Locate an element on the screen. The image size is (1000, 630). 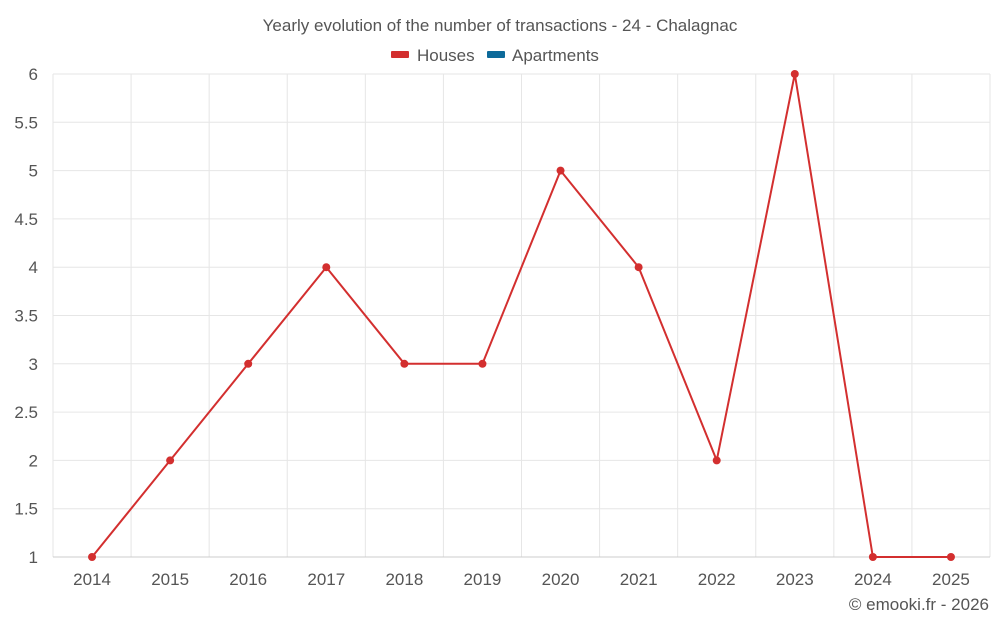
legend-swatch-apartments is located at coordinates (496, 54).